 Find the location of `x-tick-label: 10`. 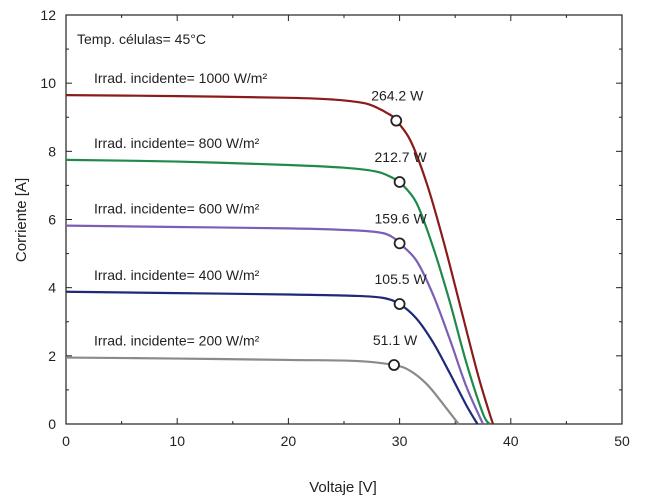

x-tick-label: 10 is located at coordinates (177, 441).